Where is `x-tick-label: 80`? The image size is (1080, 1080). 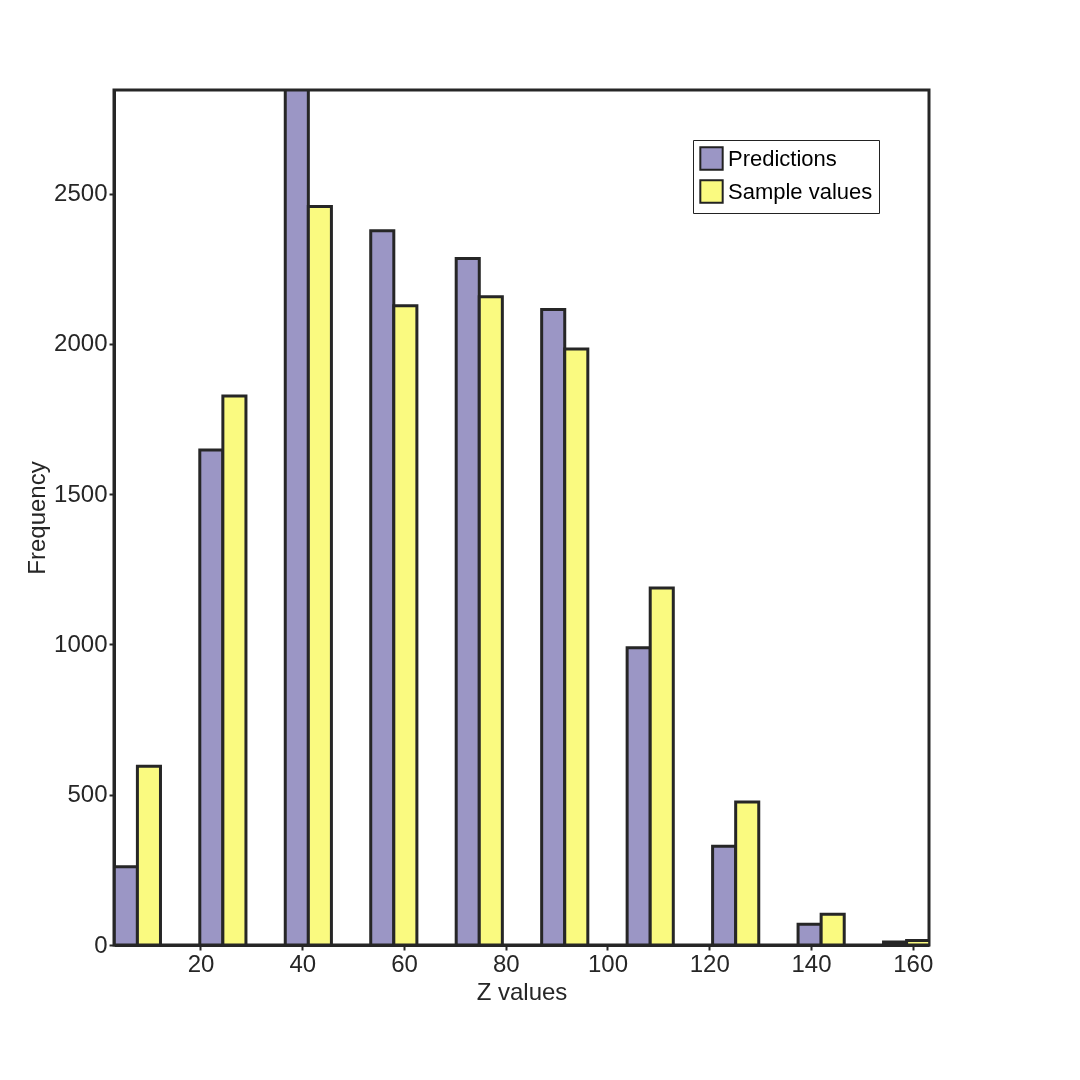
x-tick-label: 80 is located at coordinates (506, 963).